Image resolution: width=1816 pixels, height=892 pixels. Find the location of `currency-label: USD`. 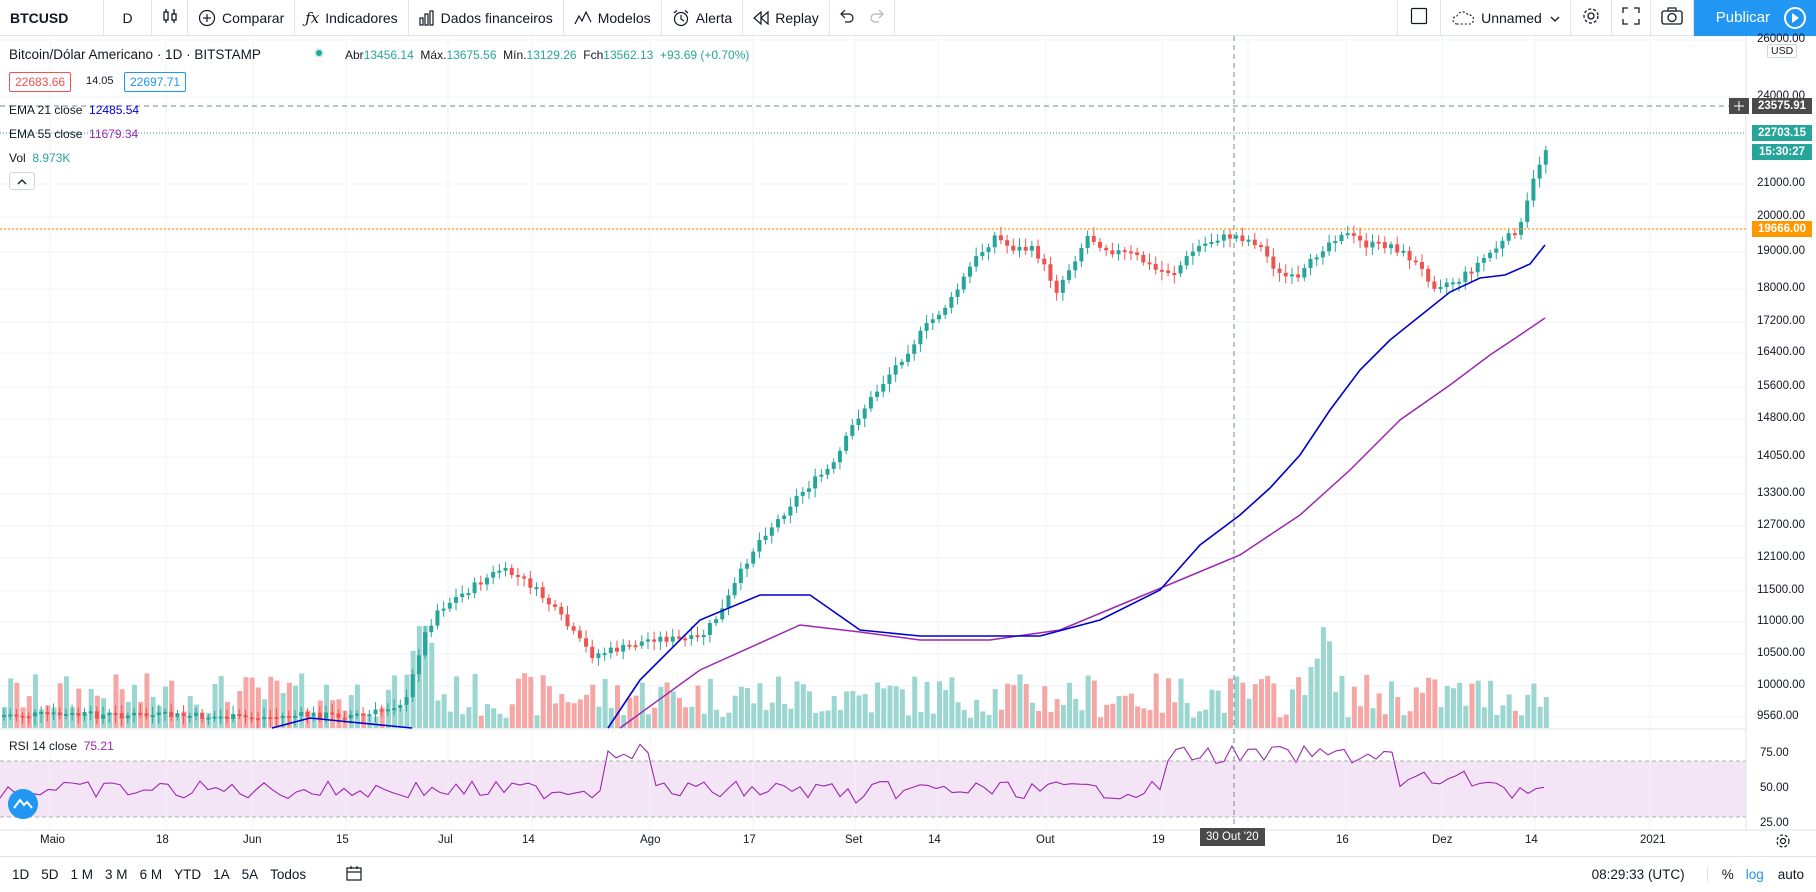

currency-label: USD is located at coordinates (1782, 51).